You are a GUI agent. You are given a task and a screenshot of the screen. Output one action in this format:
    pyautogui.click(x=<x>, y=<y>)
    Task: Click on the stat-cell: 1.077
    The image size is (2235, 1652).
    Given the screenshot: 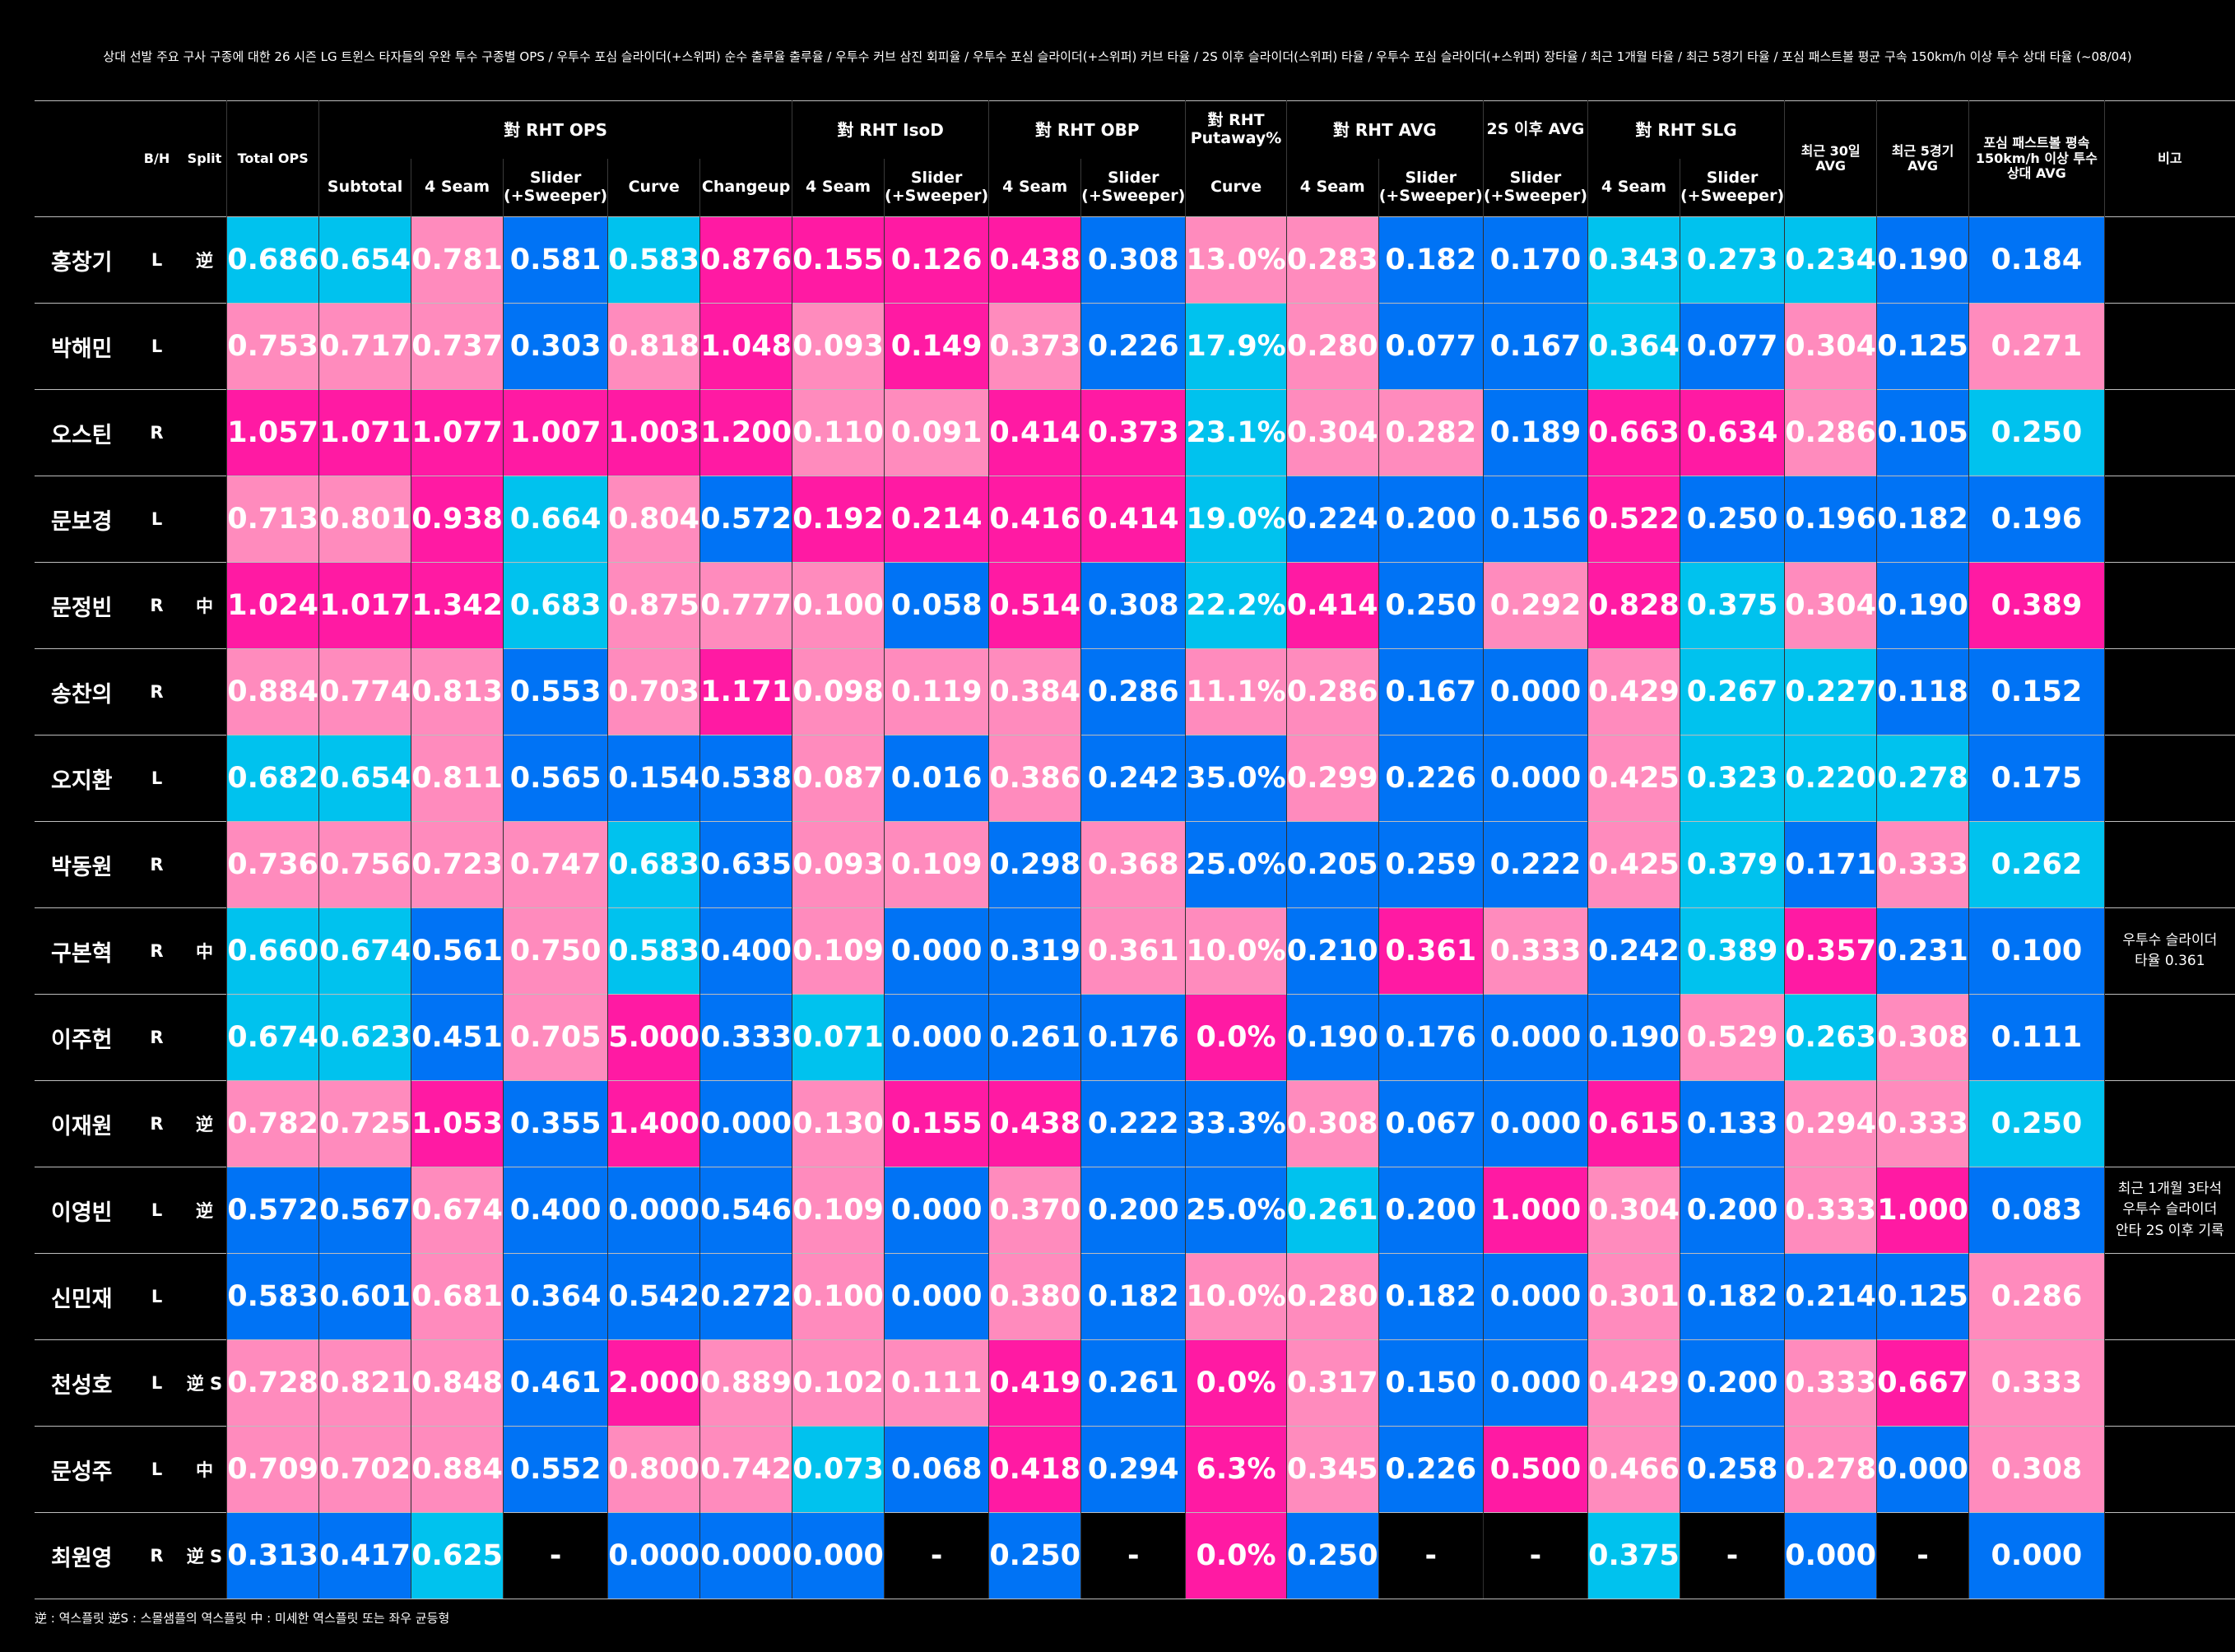 What is the action you would take?
    pyautogui.click(x=458, y=432)
    